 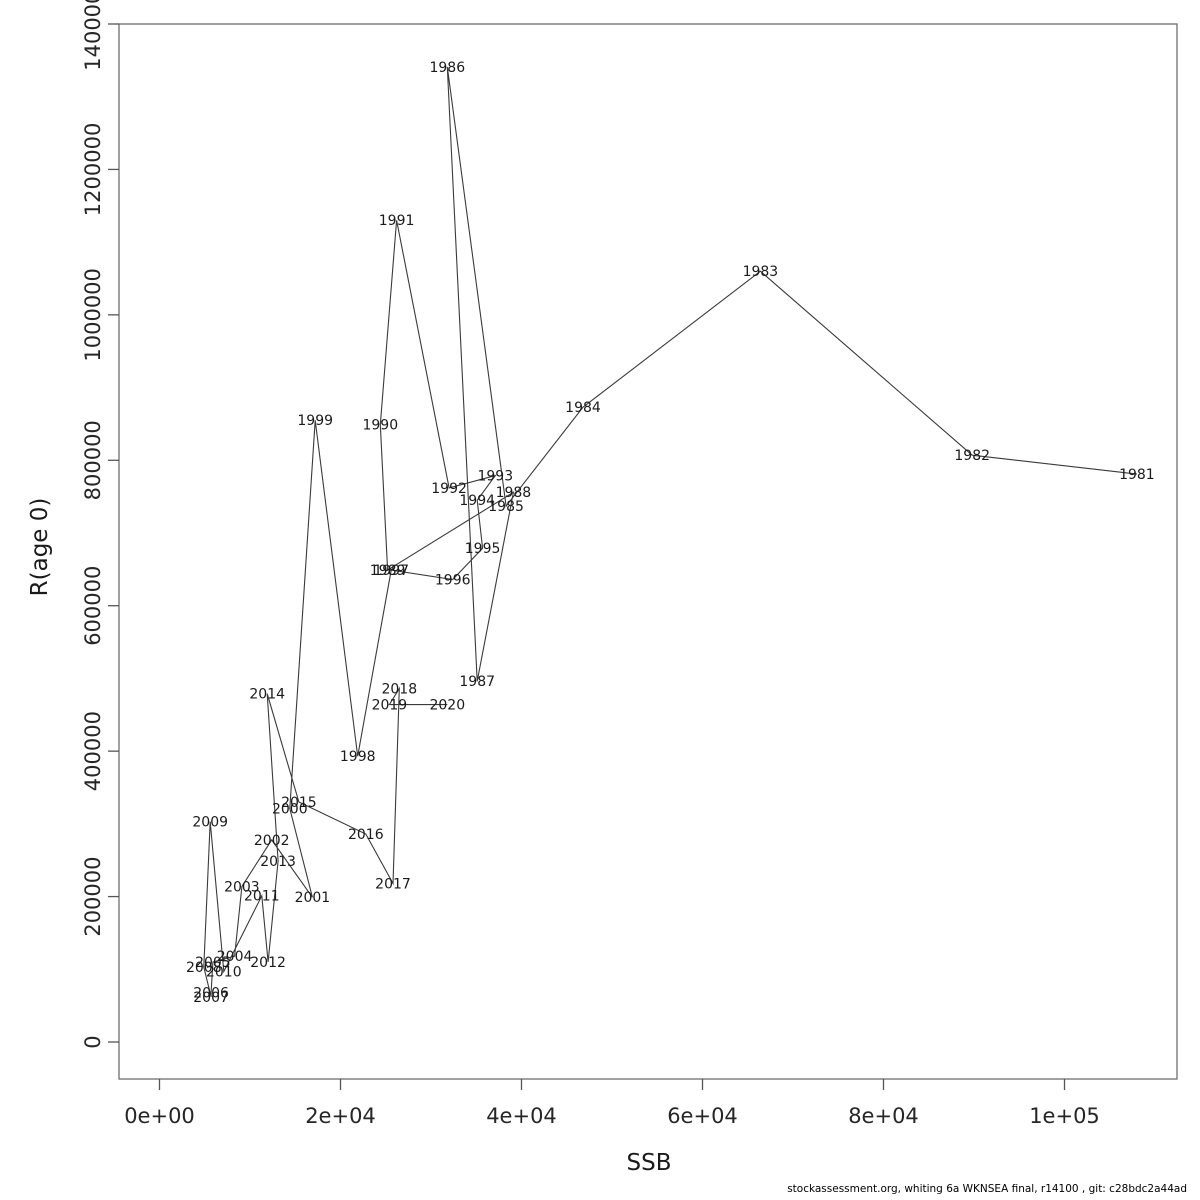 I want to click on year-point-label-1989: 1989, so click(x=388, y=571).